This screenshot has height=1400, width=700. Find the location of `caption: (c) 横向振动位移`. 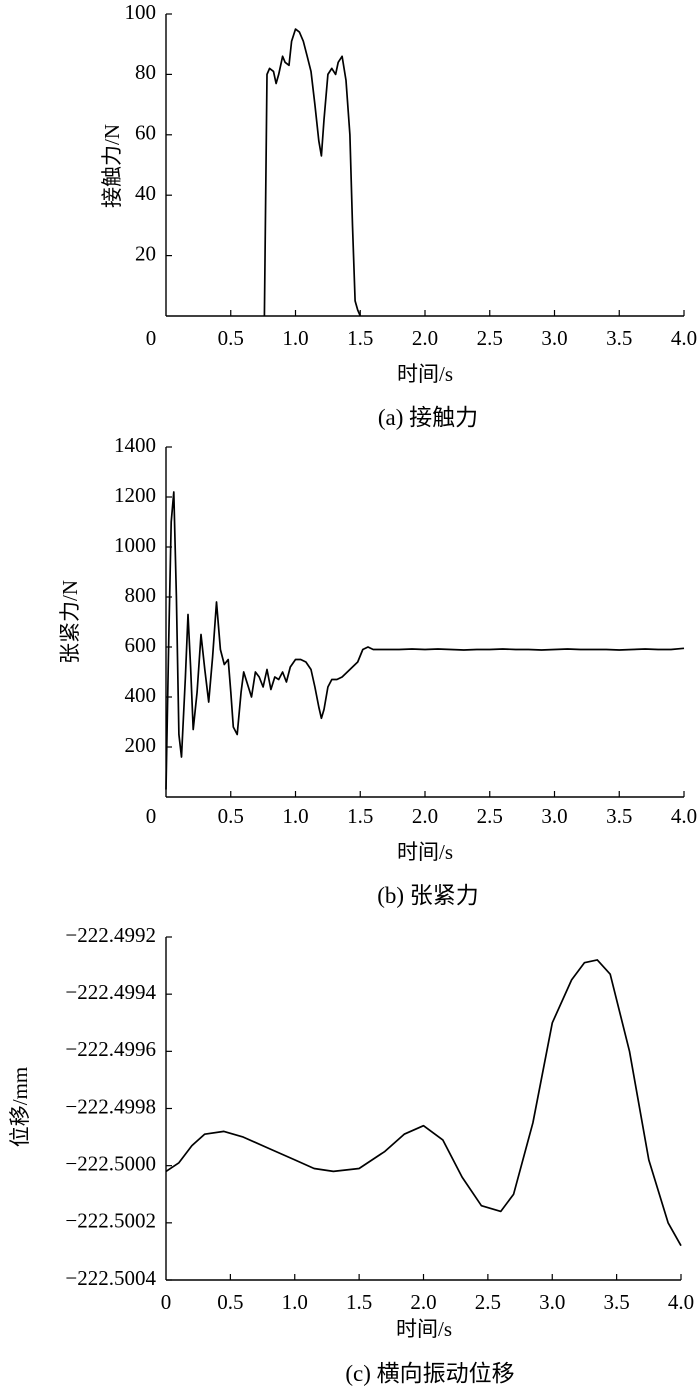

caption: (c) 横向振动位移 is located at coordinates (429, 1373).